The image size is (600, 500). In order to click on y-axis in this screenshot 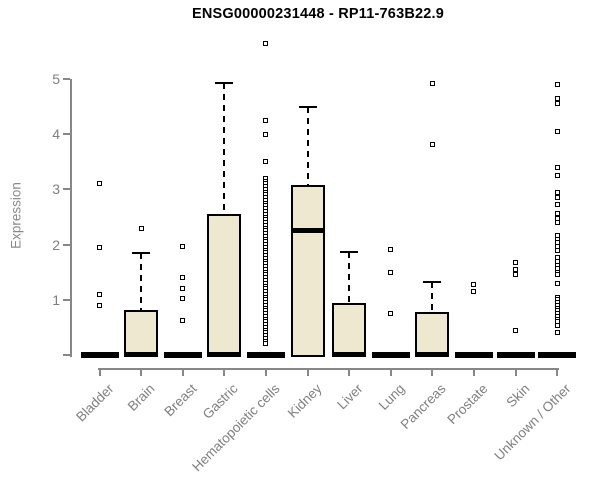, I will do `click(71, 218)`.